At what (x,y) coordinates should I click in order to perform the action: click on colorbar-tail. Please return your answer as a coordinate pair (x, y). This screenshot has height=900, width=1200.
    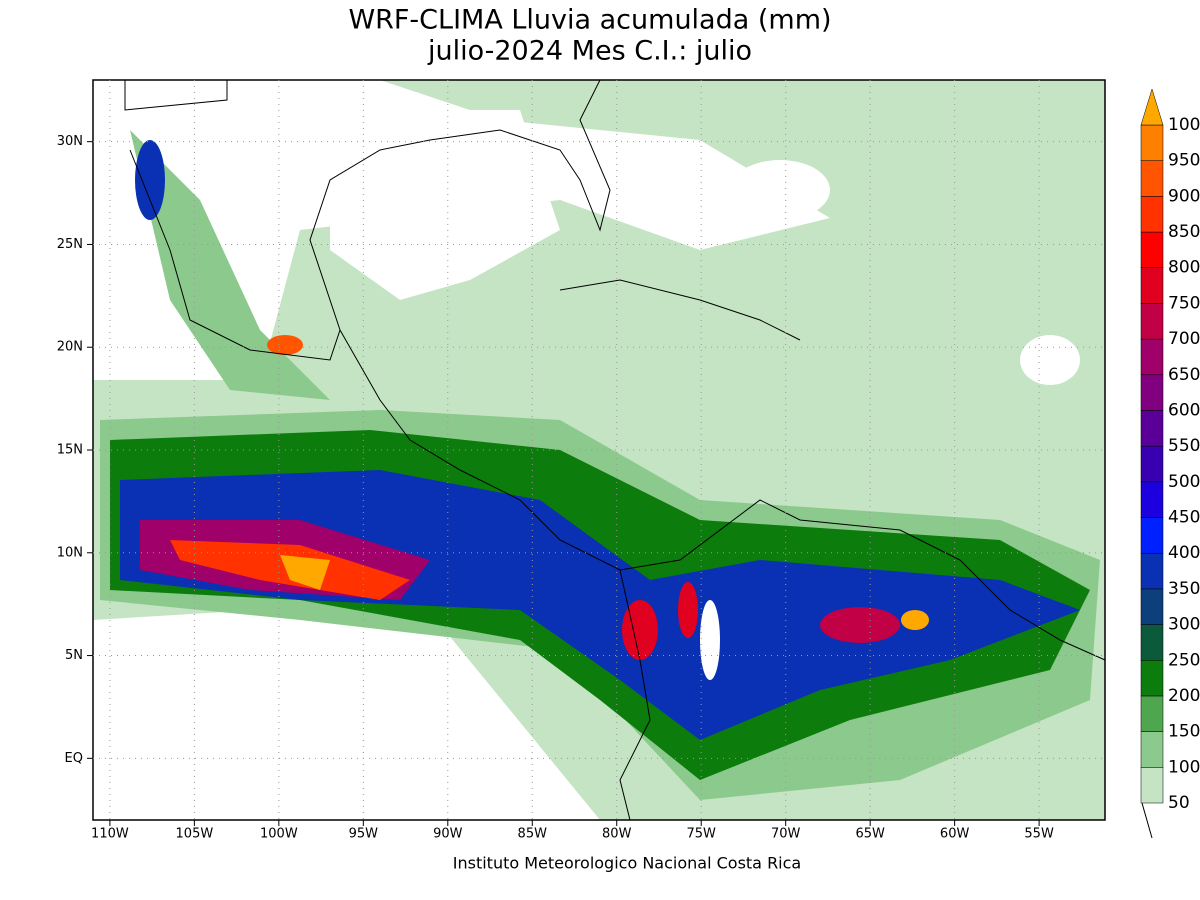
    Looking at the image, I should click on (1147, 820).